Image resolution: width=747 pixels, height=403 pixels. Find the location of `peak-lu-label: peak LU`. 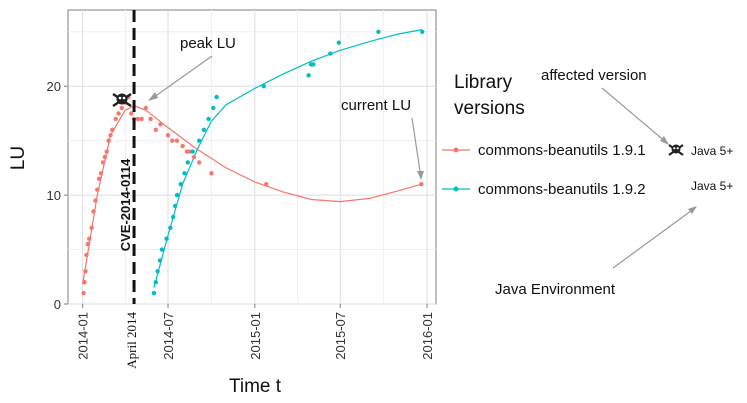

peak-lu-label: peak LU is located at coordinates (208, 43).